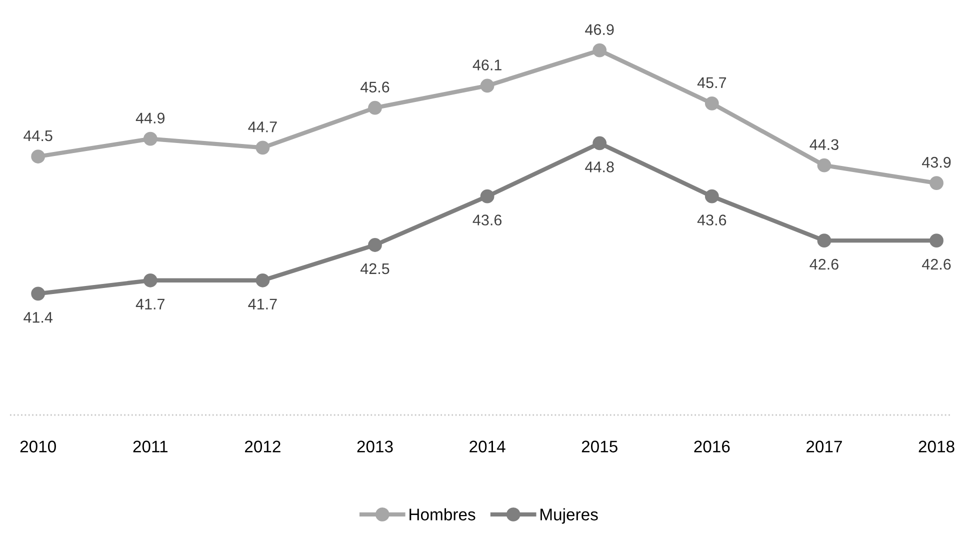 The height and width of the screenshot is (538, 959). I want to click on x-tick-label: 2011, so click(150, 446).